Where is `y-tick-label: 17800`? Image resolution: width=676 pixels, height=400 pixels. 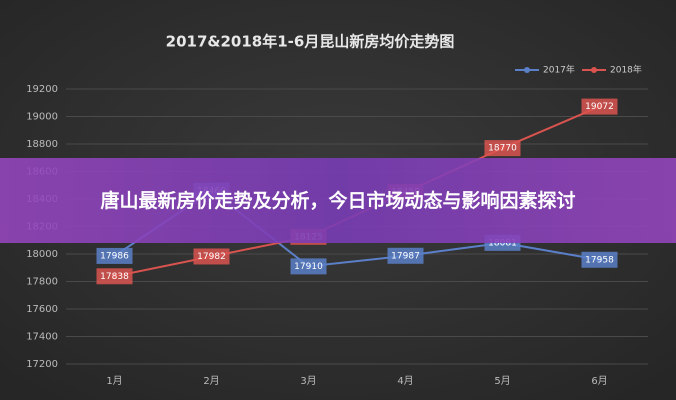
y-tick-label: 17800 is located at coordinates (42, 282).